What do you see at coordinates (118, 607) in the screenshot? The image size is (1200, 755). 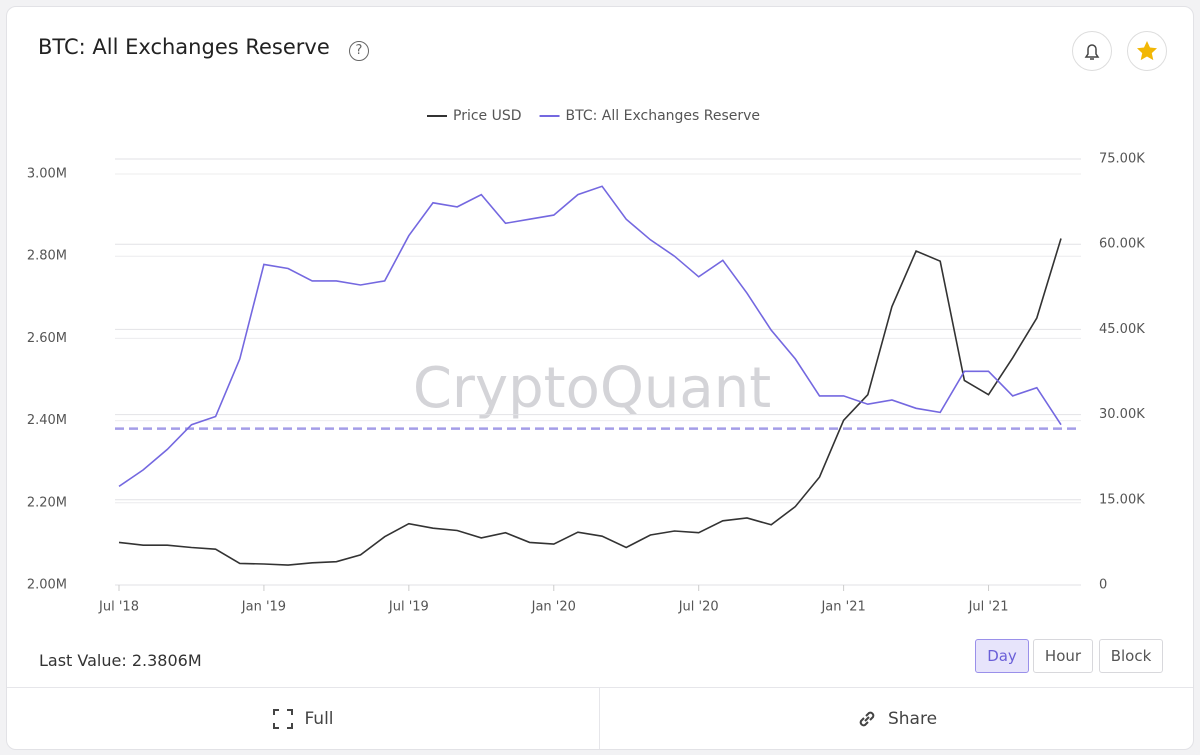 I see `x-tick-label: Jul '18` at bounding box center [118, 607].